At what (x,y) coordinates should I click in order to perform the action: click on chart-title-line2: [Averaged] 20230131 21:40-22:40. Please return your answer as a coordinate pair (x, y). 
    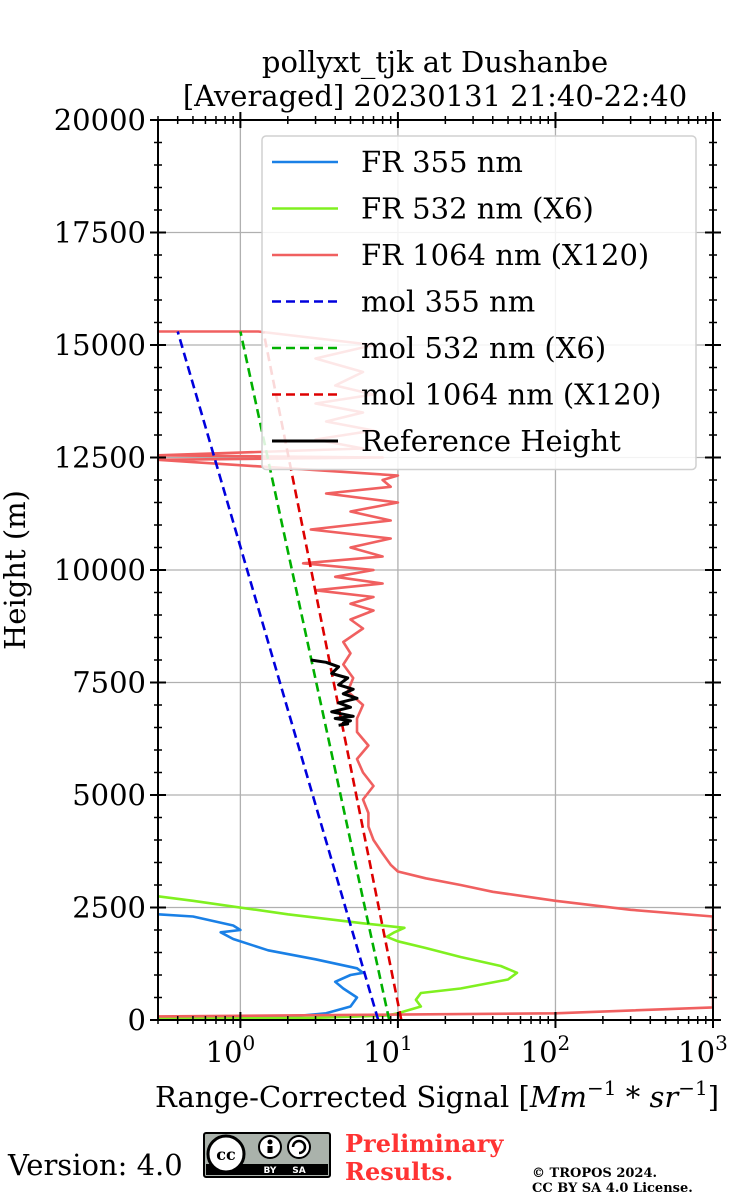
    Looking at the image, I should click on (435, 96).